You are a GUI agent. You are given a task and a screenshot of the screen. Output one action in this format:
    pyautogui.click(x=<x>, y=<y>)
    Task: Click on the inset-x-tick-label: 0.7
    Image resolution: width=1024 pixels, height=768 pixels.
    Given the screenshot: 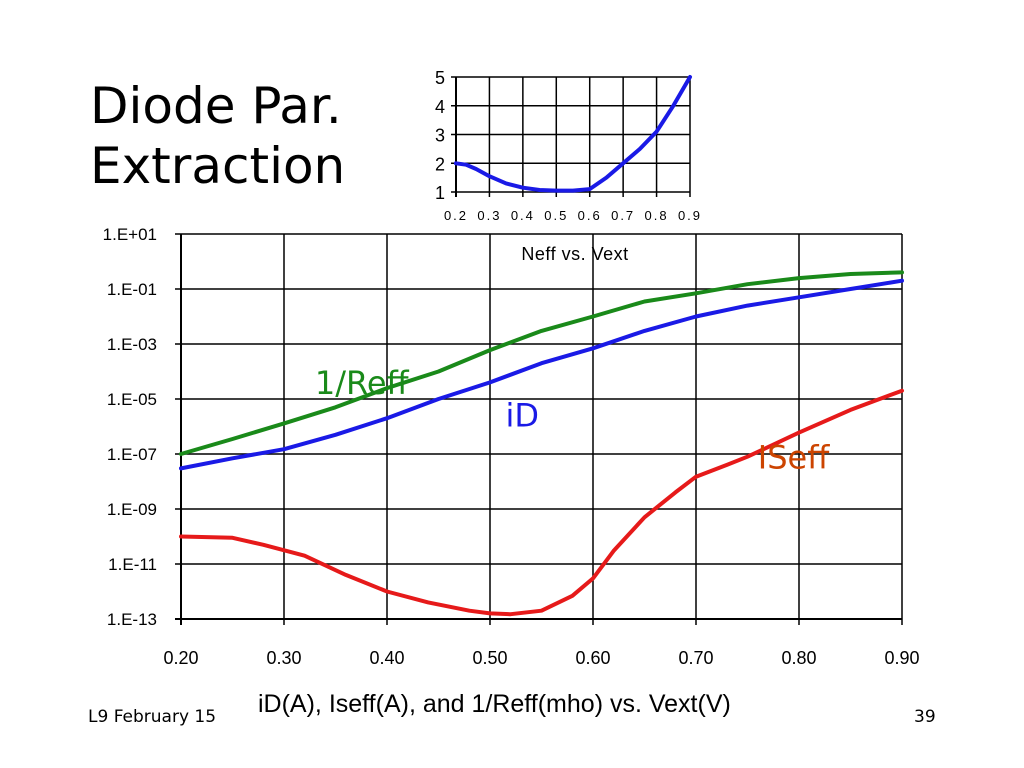 What is the action you would take?
    pyautogui.click(x=623, y=215)
    